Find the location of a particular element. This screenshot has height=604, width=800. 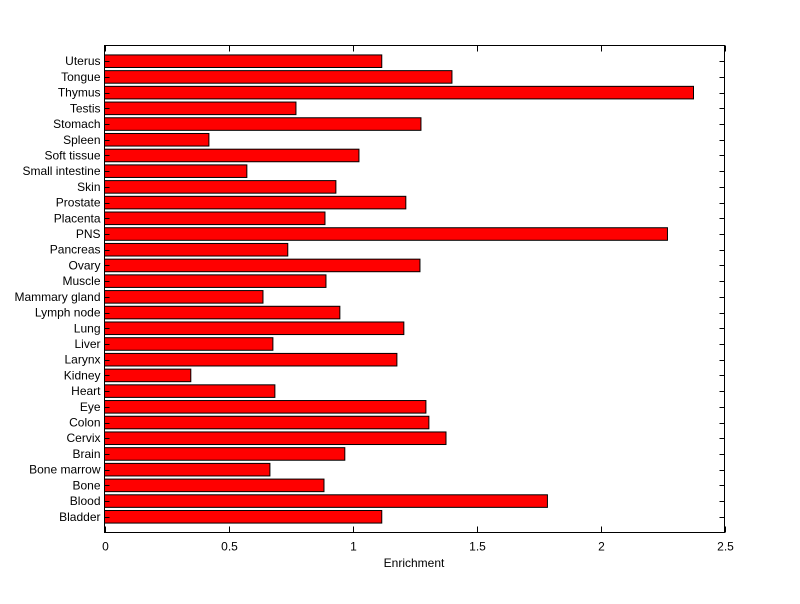

y-tick-label: Kidney is located at coordinates (82, 375).